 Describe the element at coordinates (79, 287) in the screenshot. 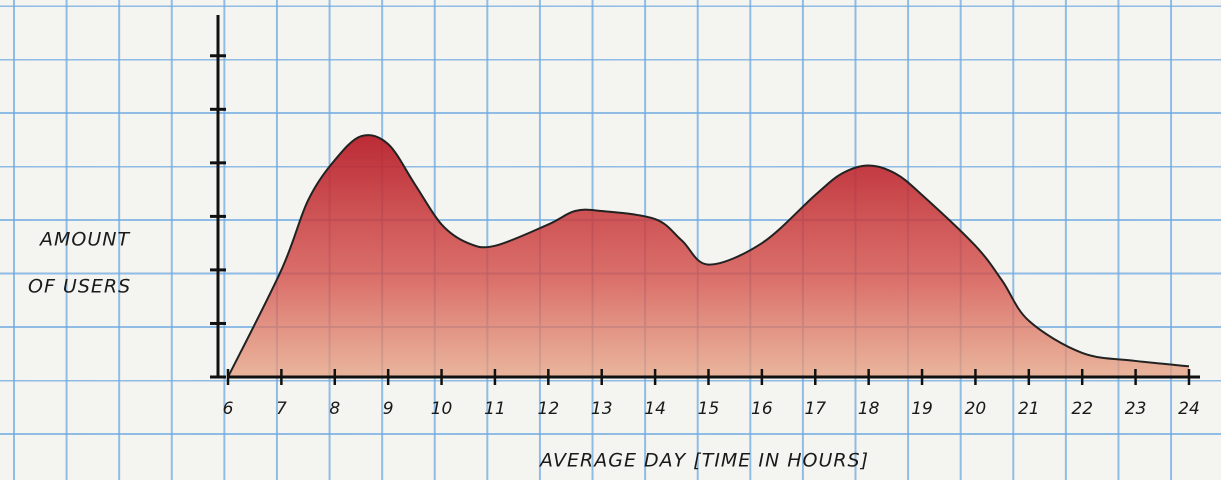

I see `y-axis-label: OF USERS` at that location.